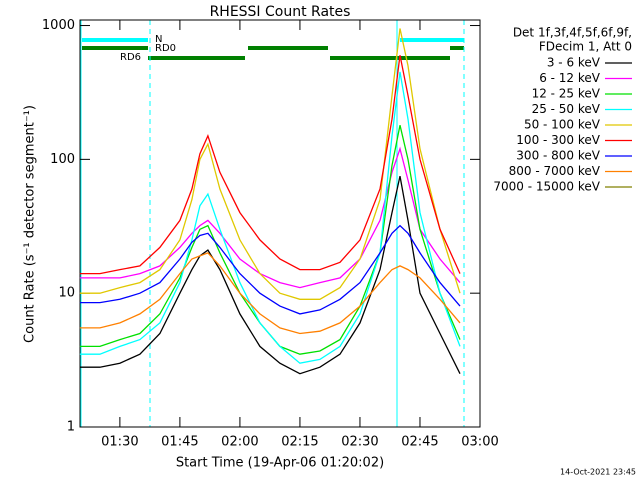  I want to click on y-tick-label: 1, so click(71, 427).